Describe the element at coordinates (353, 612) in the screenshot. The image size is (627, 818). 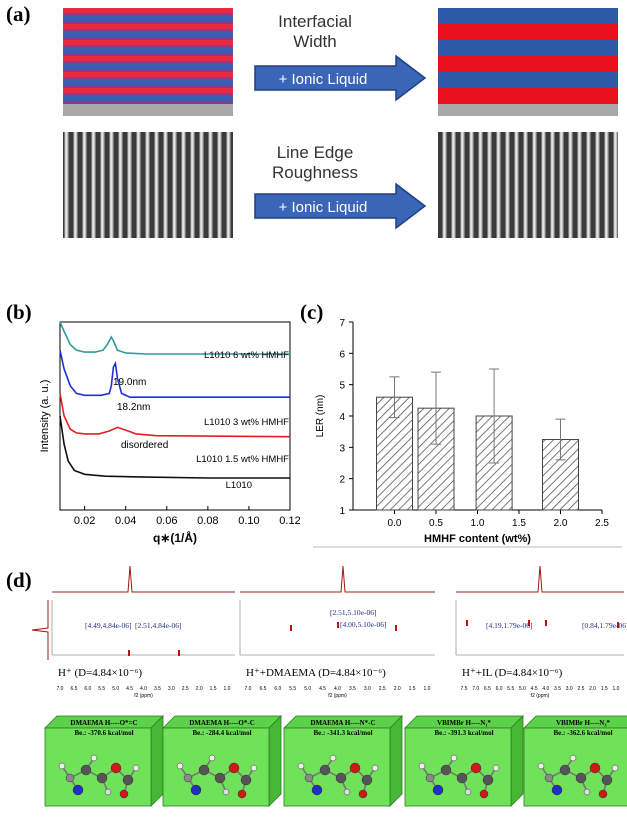
I see `peak-label: [2.51,5.10e-06]` at that location.